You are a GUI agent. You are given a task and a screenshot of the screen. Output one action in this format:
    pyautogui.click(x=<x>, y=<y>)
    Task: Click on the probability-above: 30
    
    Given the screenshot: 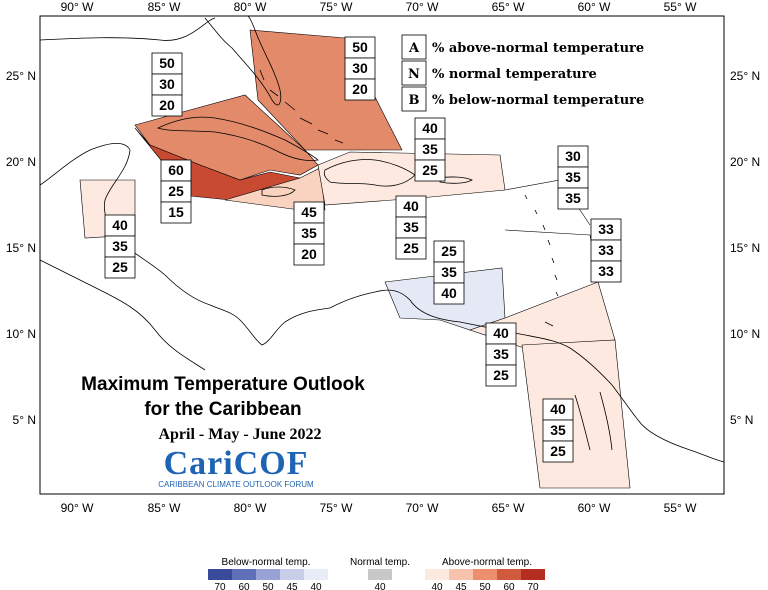 What is the action you would take?
    pyautogui.click(x=573, y=156)
    